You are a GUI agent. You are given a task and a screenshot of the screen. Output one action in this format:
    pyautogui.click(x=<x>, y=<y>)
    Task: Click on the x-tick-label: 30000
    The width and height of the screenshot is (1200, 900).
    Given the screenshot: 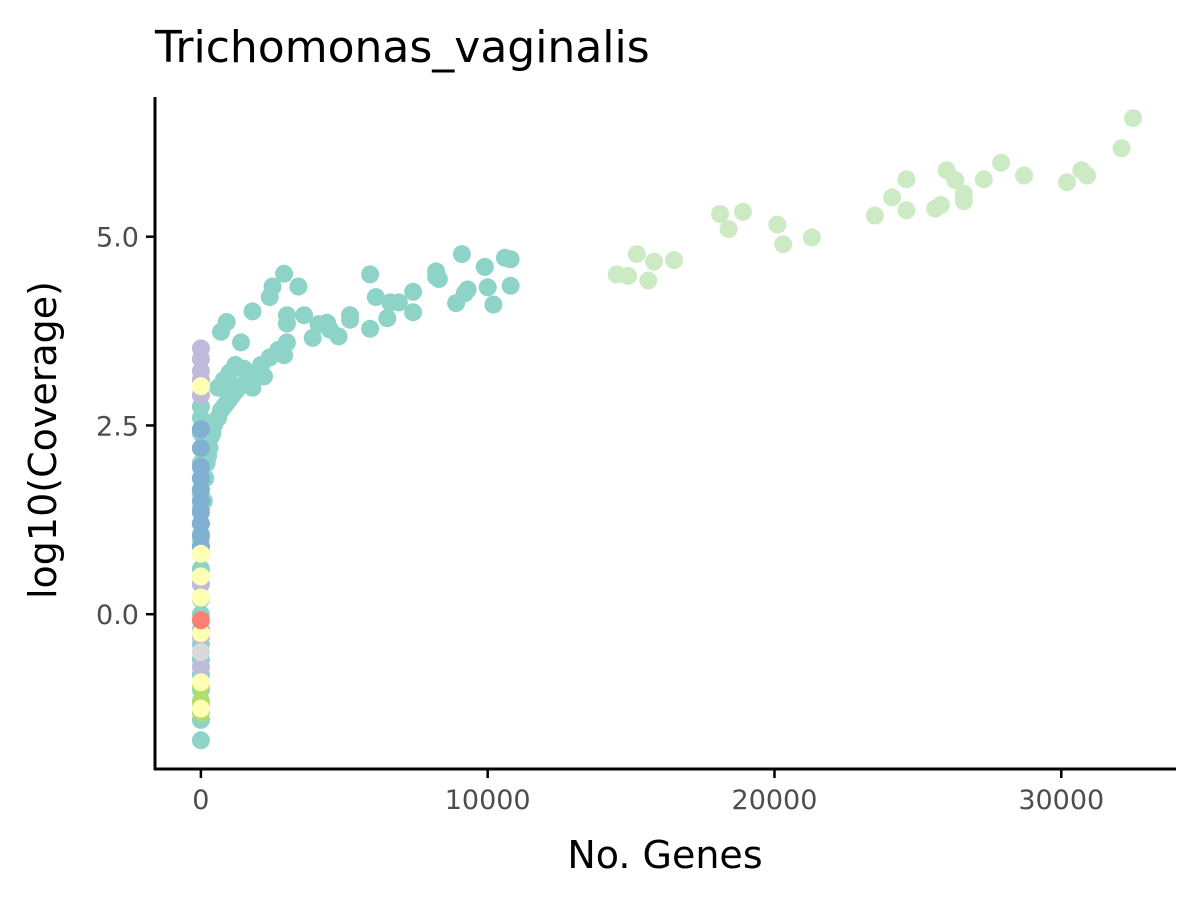 What is the action you would take?
    pyautogui.click(x=1061, y=800)
    